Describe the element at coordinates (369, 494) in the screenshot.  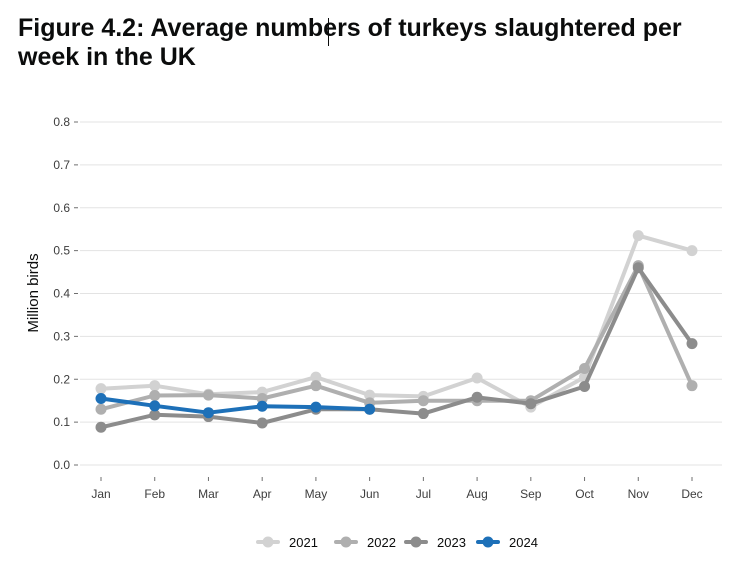
I see `x-tick-label: Jun` at that location.